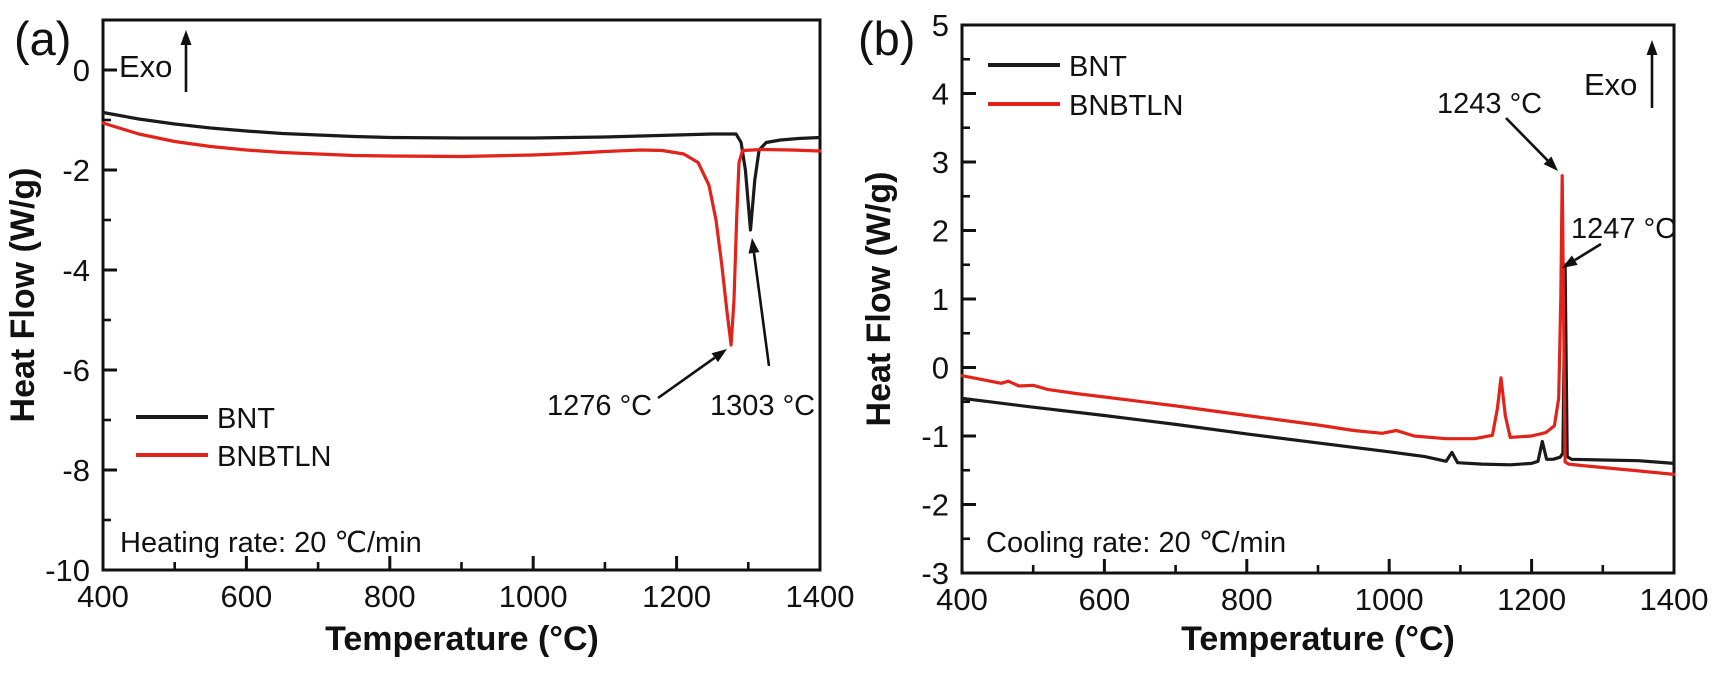 This screenshot has height=677, width=1714. What do you see at coordinates (462, 639) in the screenshot?
I see `x-axis-title-a: Temperature (°C)` at bounding box center [462, 639].